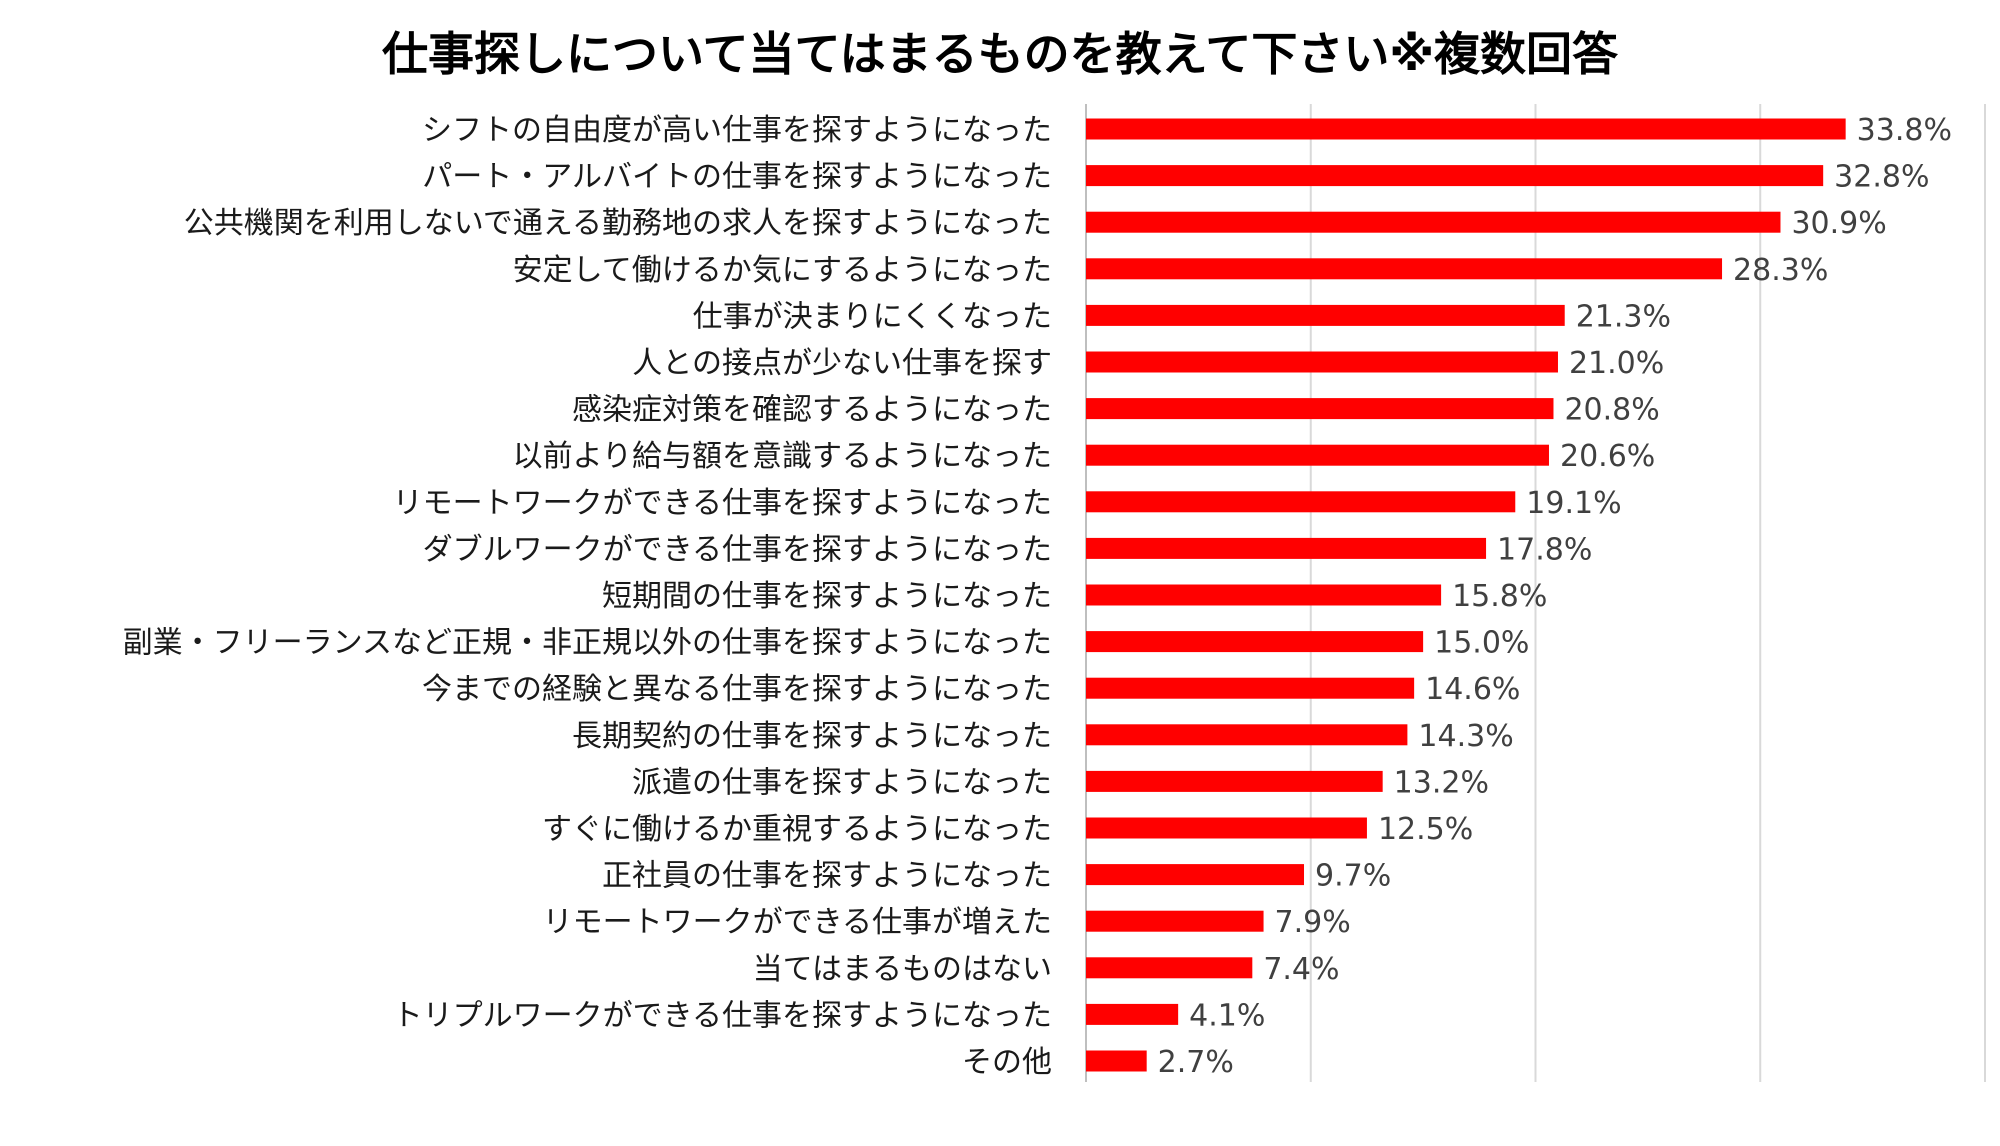 Image resolution: width=2000 pixels, height=1146 pixels. What do you see at coordinates (1780, 270) in the screenshot?
I see `value-label-4: 28.3%` at bounding box center [1780, 270].